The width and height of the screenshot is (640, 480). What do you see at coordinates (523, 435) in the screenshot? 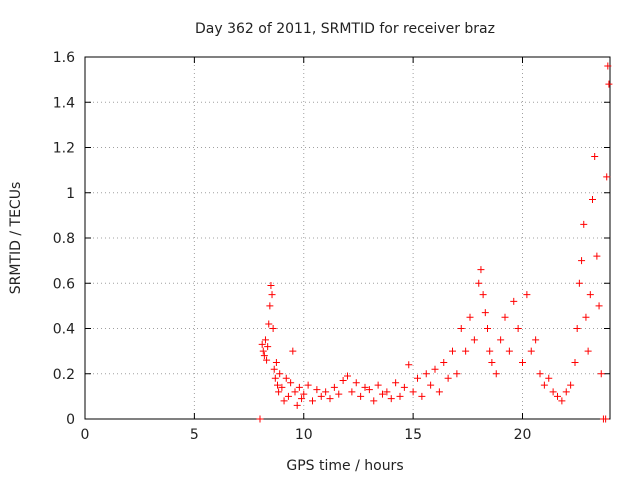
I see `x-tick-label: 20` at bounding box center [523, 435].